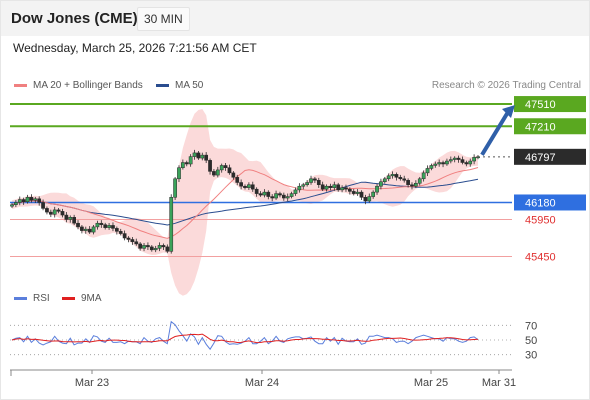 Image resolution: width=590 pixels, height=400 pixels. Describe the element at coordinates (540, 158) in the screenshot. I see `last-price-label: 46797` at that location.